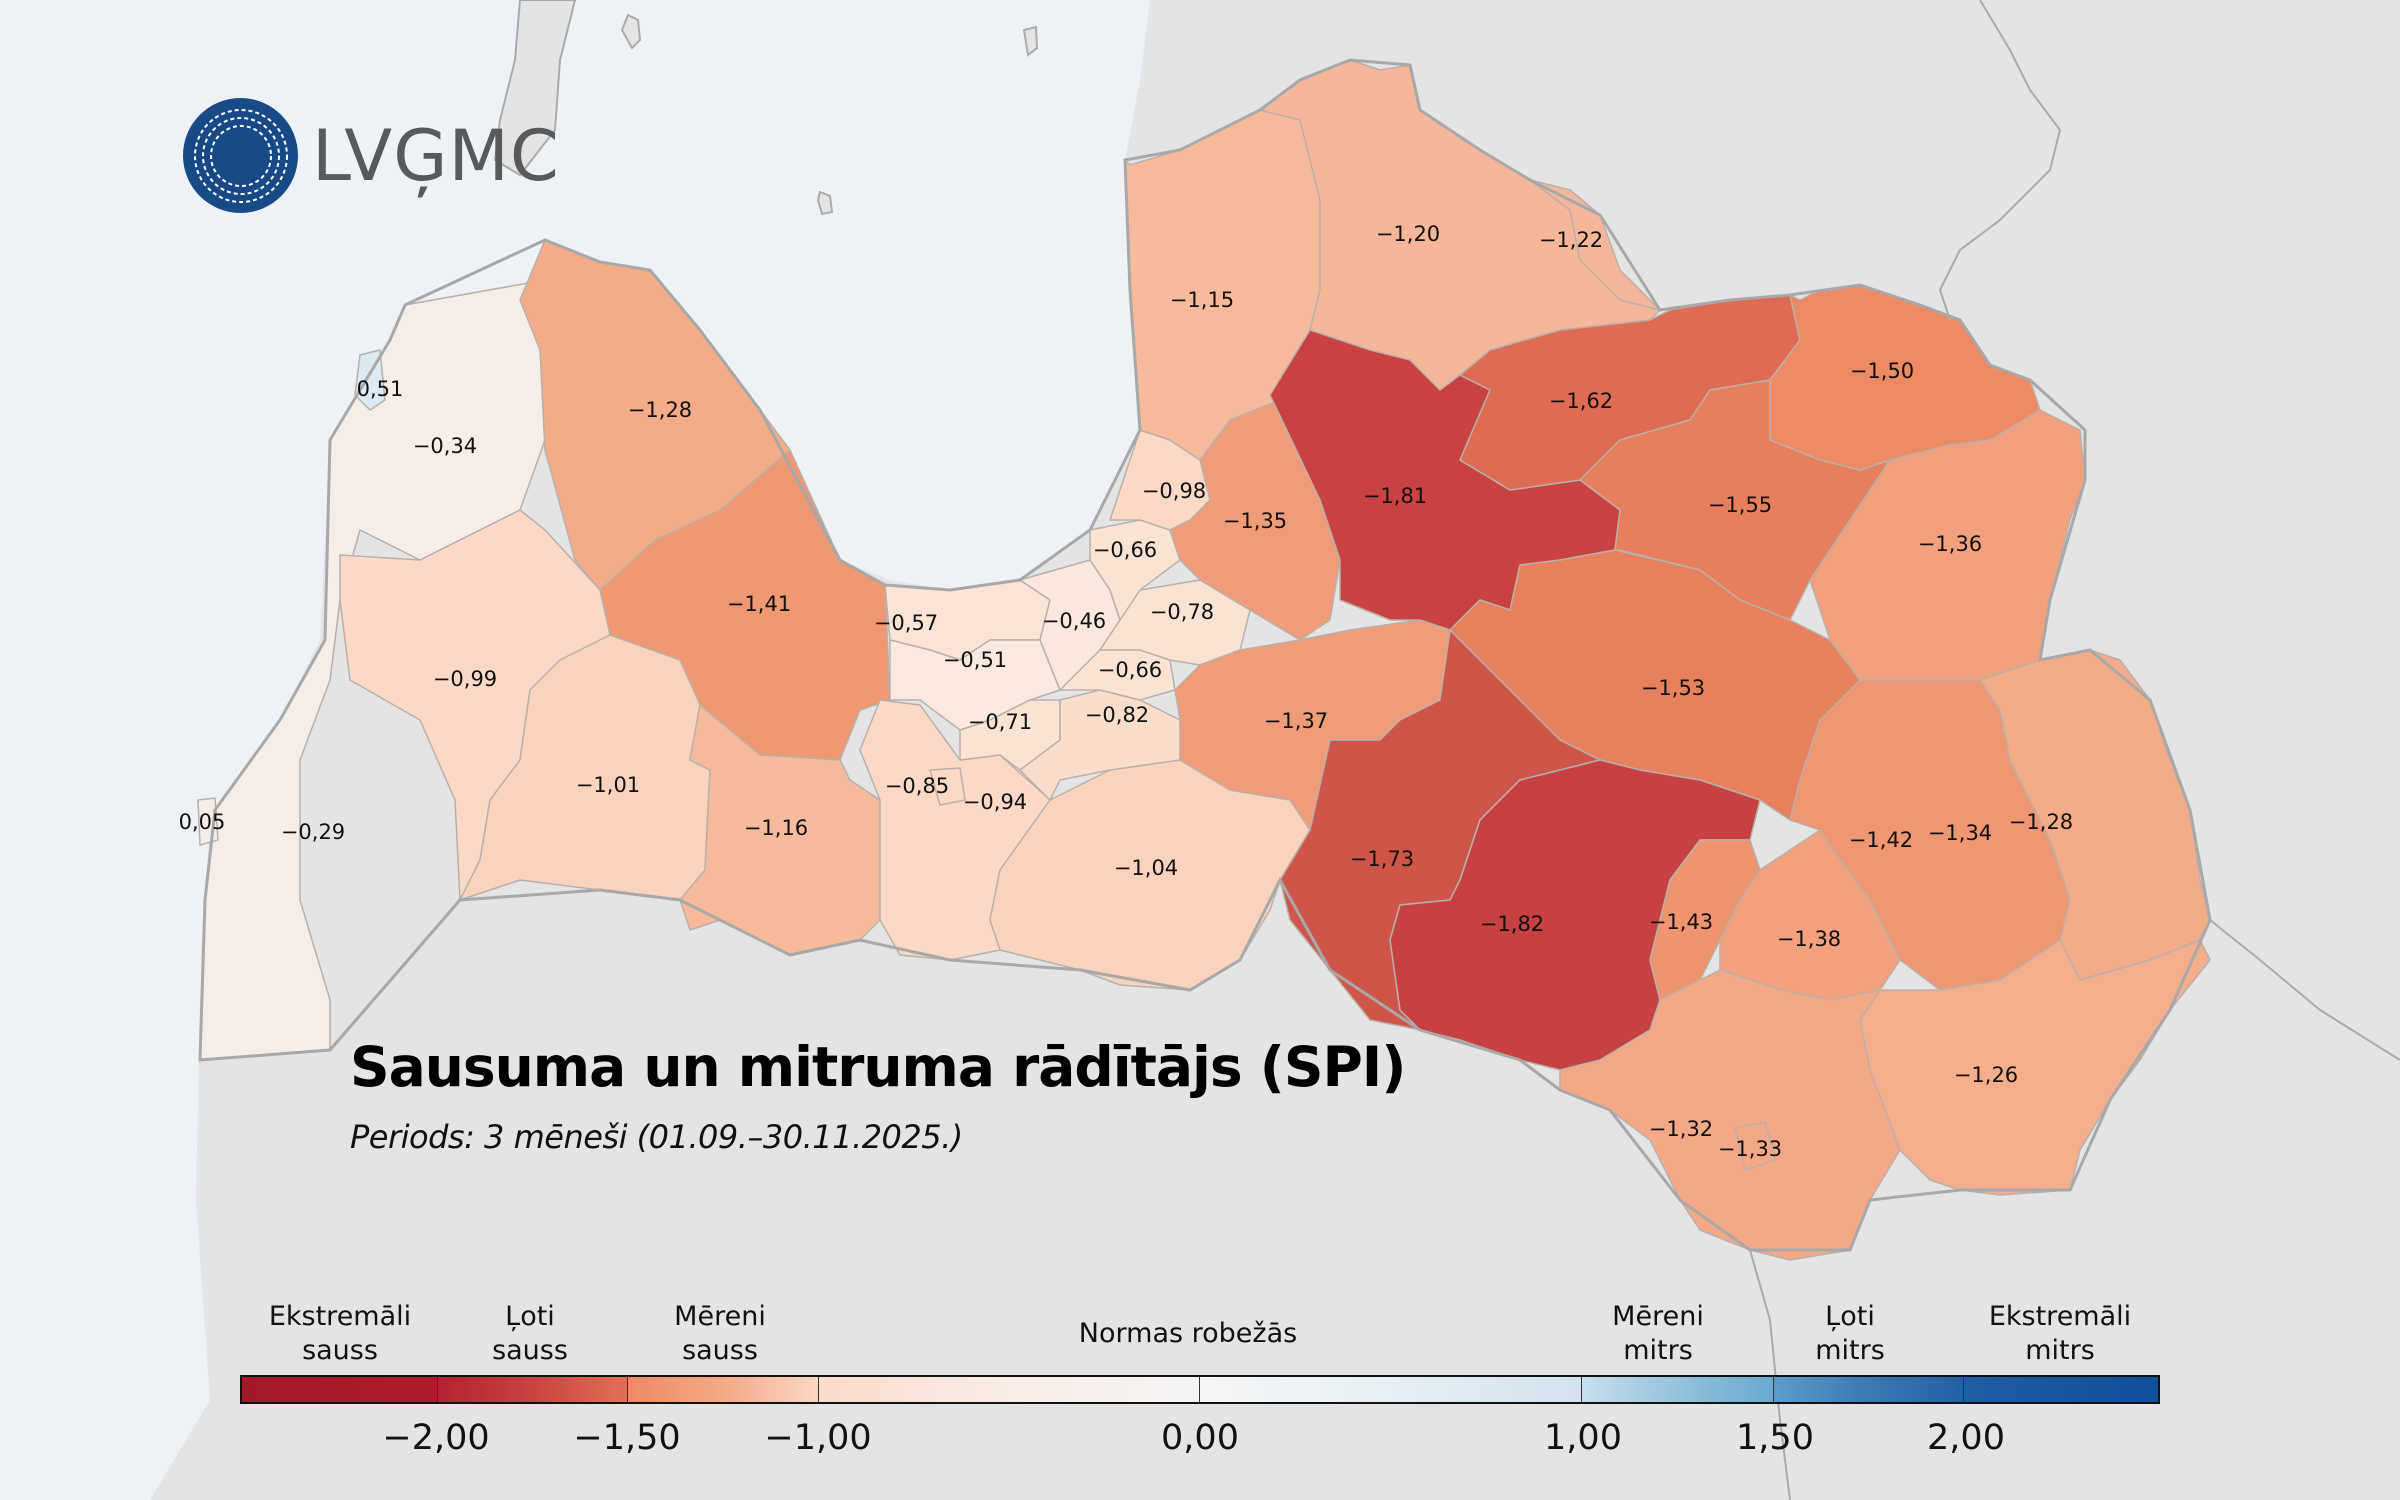 The width and height of the screenshot is (2400, 1500). What do you see at coordinates (1174, 491) in the screenshot?
I see `region-value-label: −0,98` at bounding box center [1174, 491].